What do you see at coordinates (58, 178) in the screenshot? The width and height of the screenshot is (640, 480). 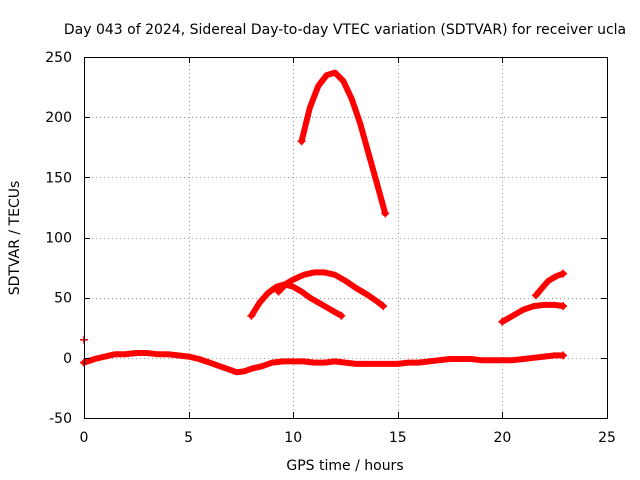 I see `y-tick-label: 150` at bounding box center [58, 178].